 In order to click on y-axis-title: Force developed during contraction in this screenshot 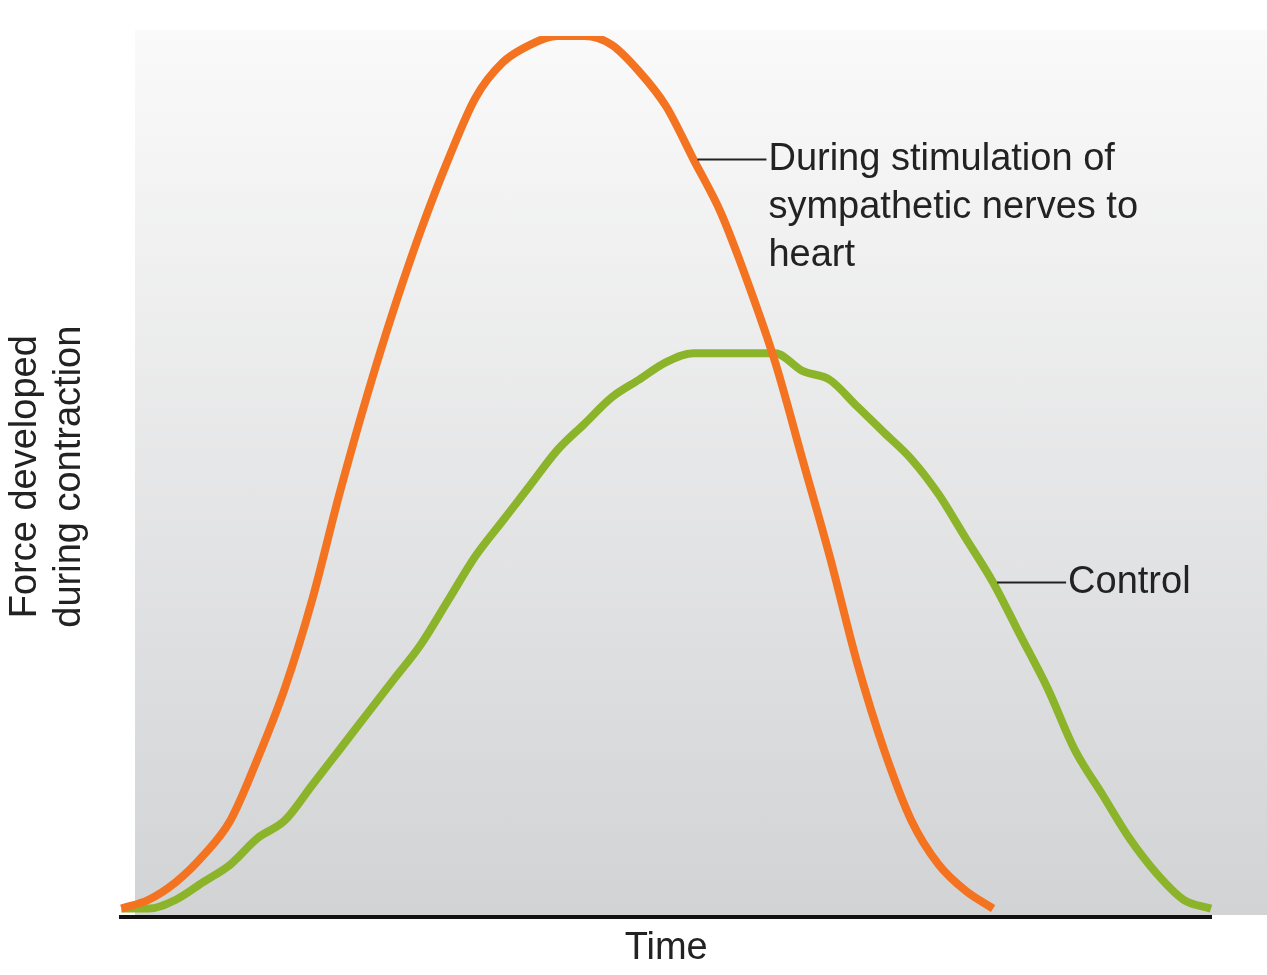, I will do `click(45, 476)`.